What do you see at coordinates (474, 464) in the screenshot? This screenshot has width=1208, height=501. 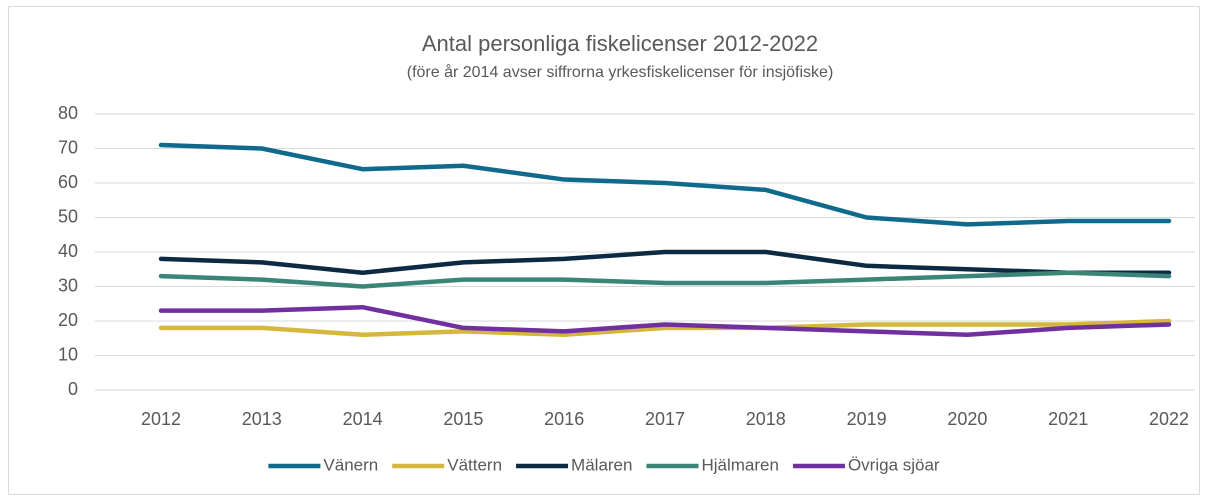 I see `legend-label: Vättern` at bounding box center [474, 464].